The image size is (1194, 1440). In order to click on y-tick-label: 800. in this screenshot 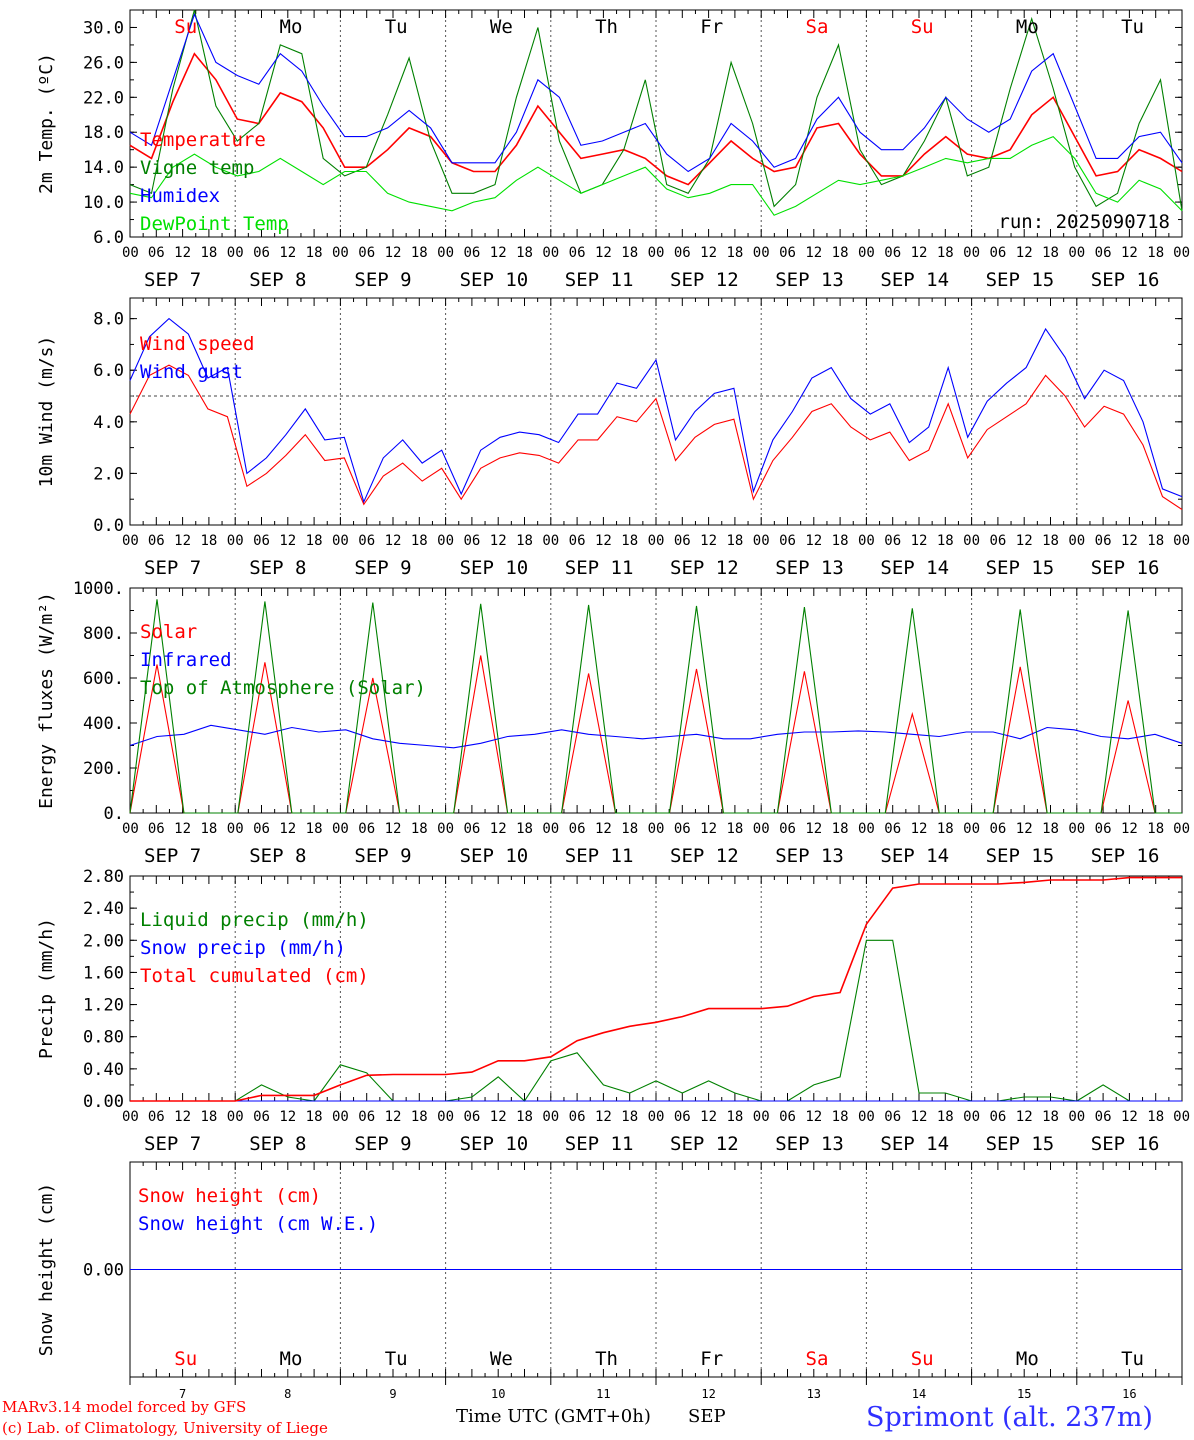, I will do `click(103, 634)`.